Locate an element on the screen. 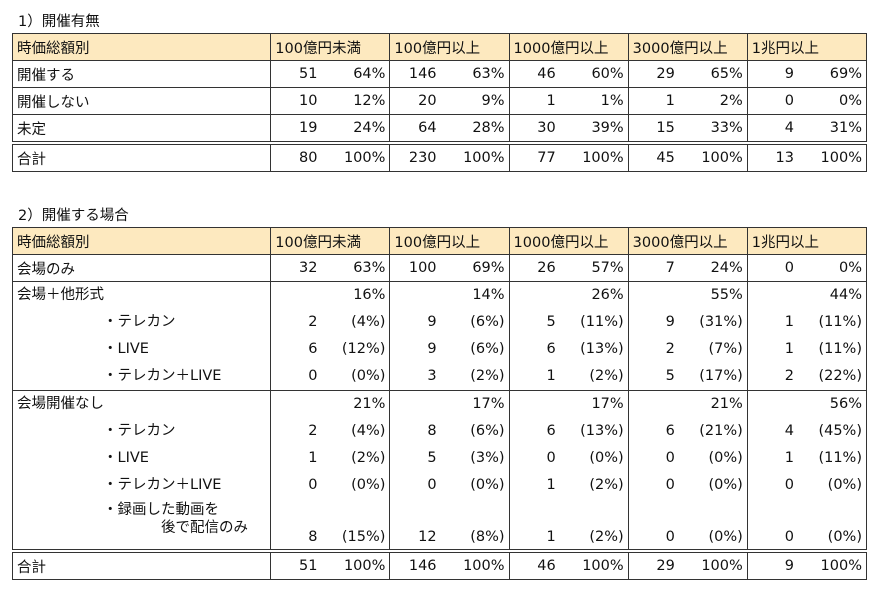 This screenshot has height=589, width=883. sub-label: ・テレカン is located at coordinates (139, 431).